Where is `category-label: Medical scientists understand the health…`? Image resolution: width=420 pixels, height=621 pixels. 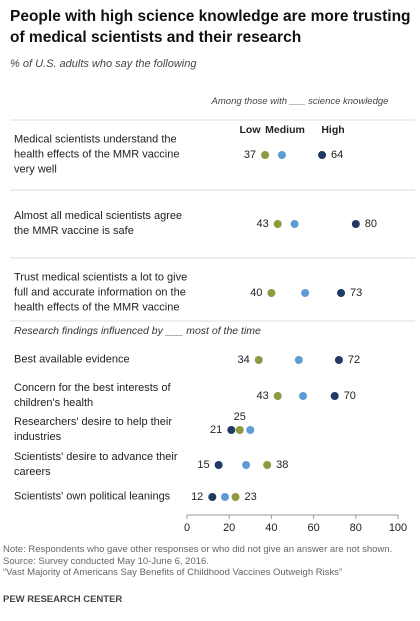
category-label: Medical scientists understand the health… is located at coordinates (97, 154).